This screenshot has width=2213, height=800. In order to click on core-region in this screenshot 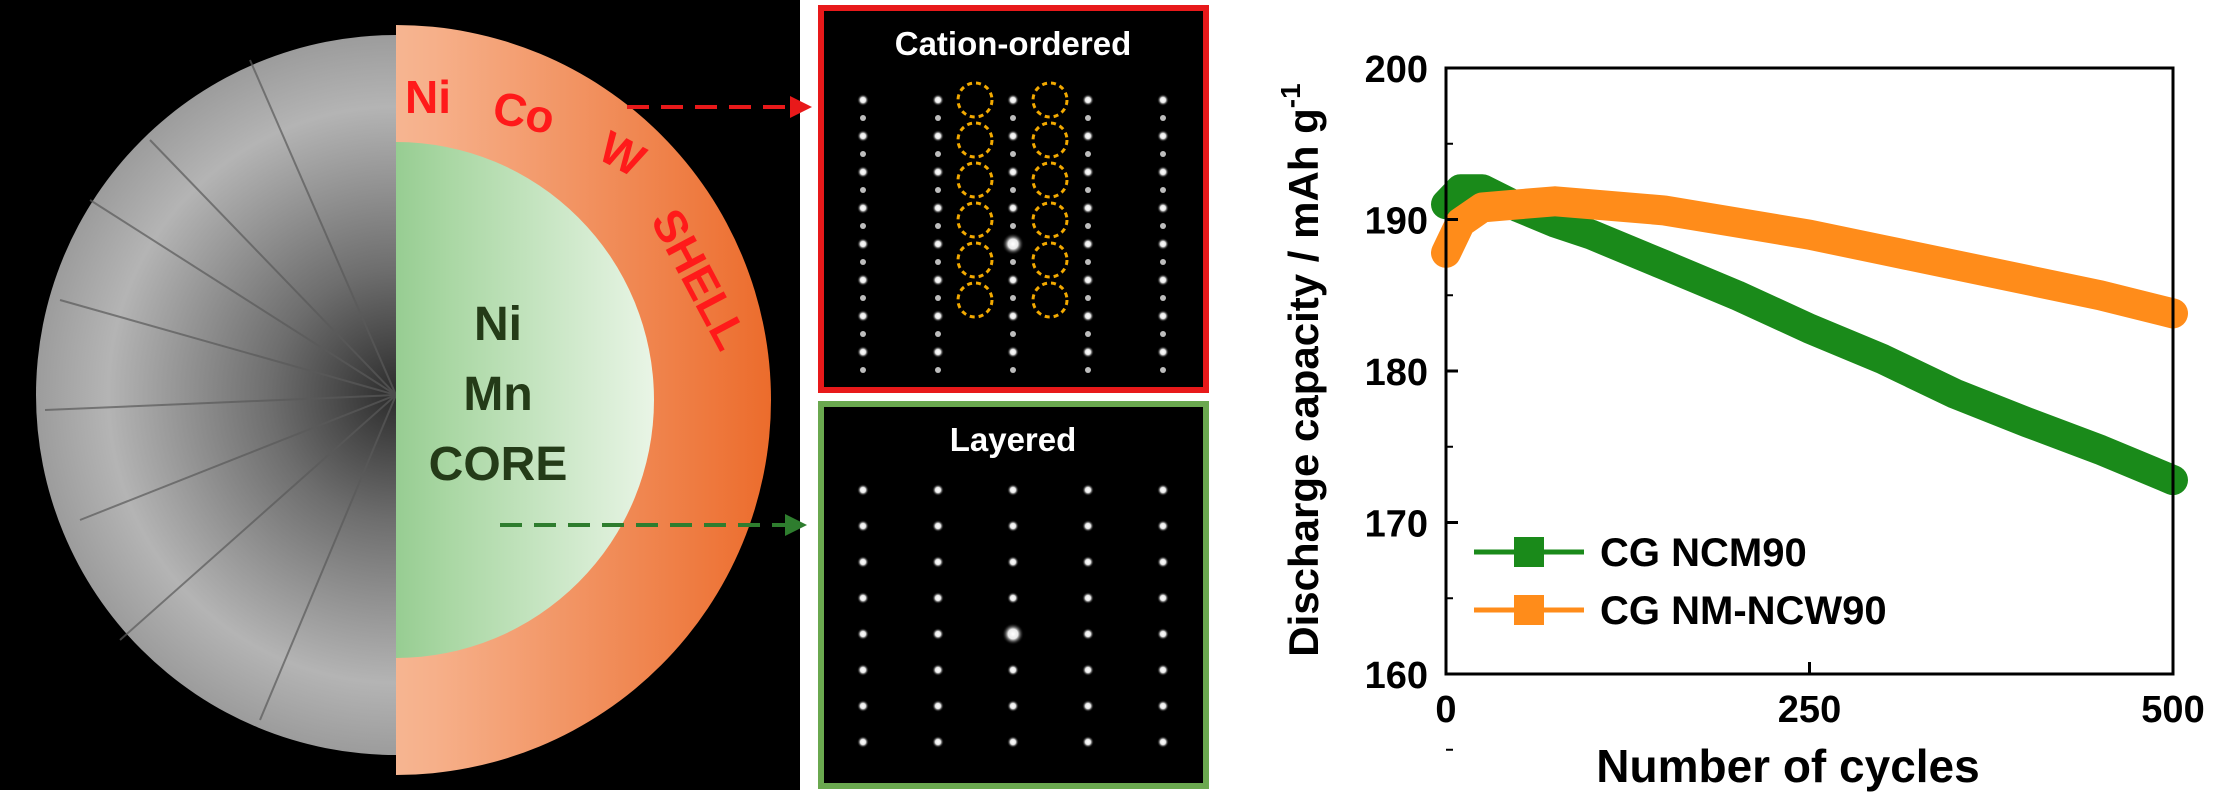, I will do `click(525, 400)`.